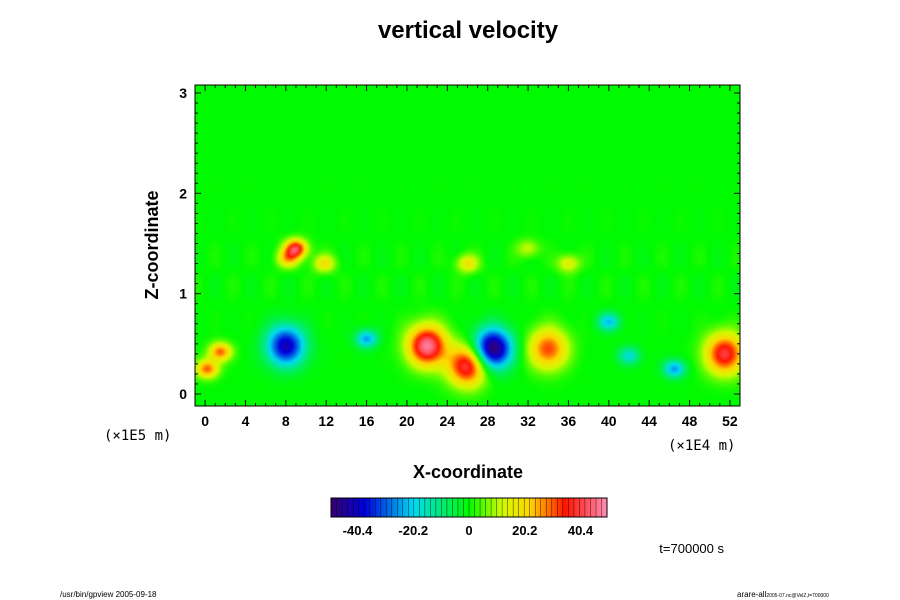 The height and width of the screenshot is (600, 900). Describe the element at coordinates (488, 421) in the screenshot. I see `x-tick-label: 28` at that location.